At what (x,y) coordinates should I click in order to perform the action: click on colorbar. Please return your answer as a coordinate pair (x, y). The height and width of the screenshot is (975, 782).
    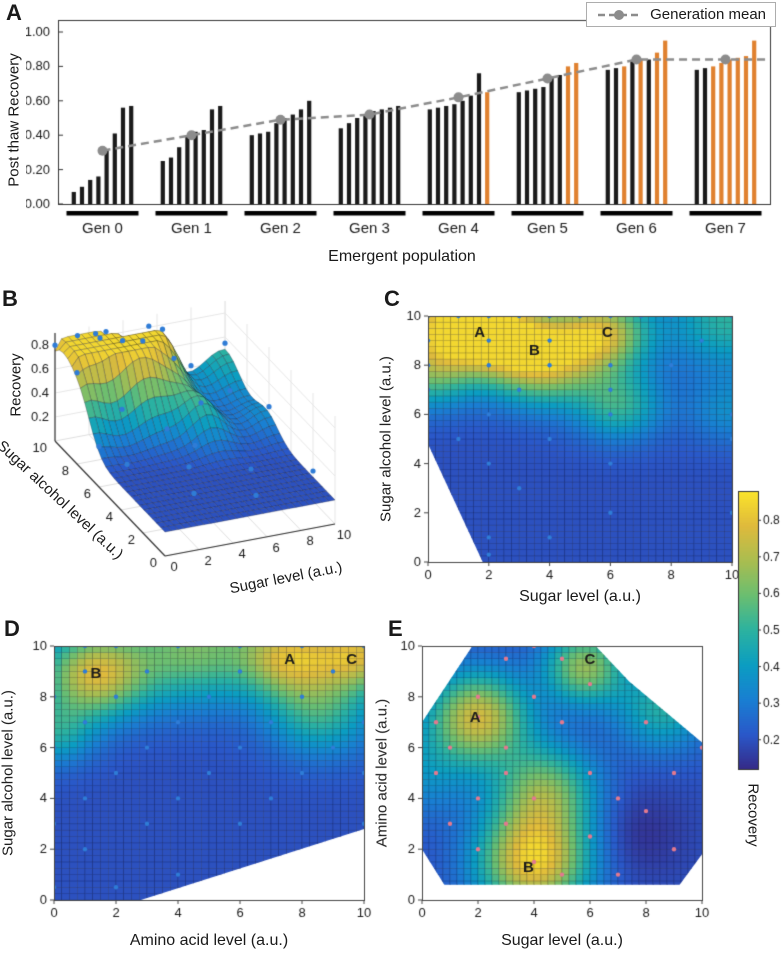
    Looking at the image, I should click on (759, 631).